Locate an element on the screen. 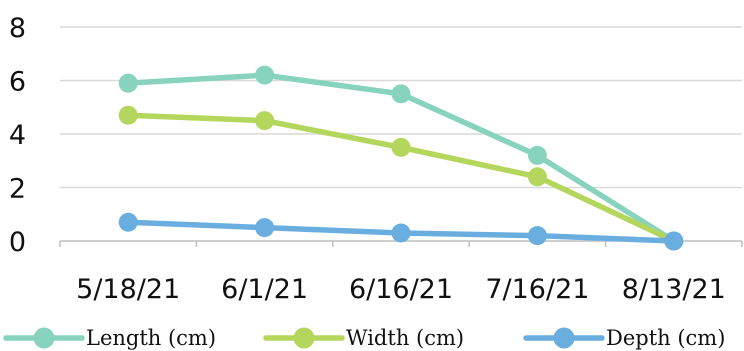 The height and width of the screenshot is (351, 744). legend-item-1: Width (cm) is located at coordinates (363, 338).